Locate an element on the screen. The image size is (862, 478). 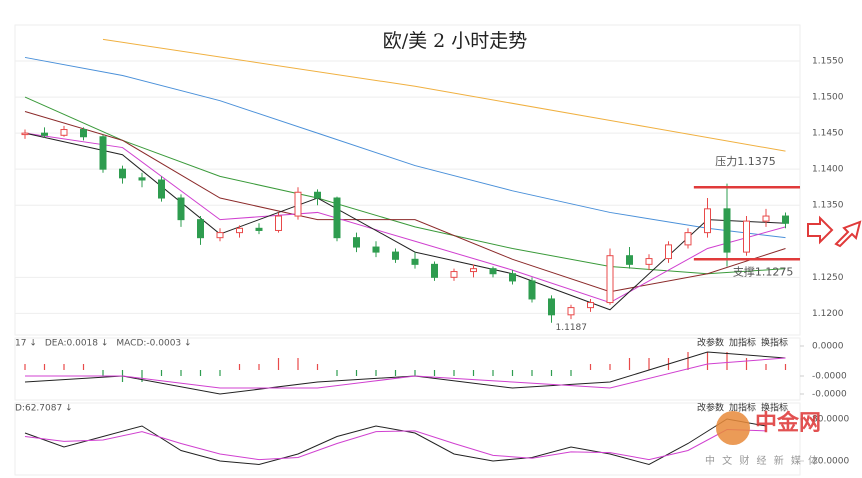
indicator-header: DEA:0.0018 ↓ is located at coordinates (77, 344).